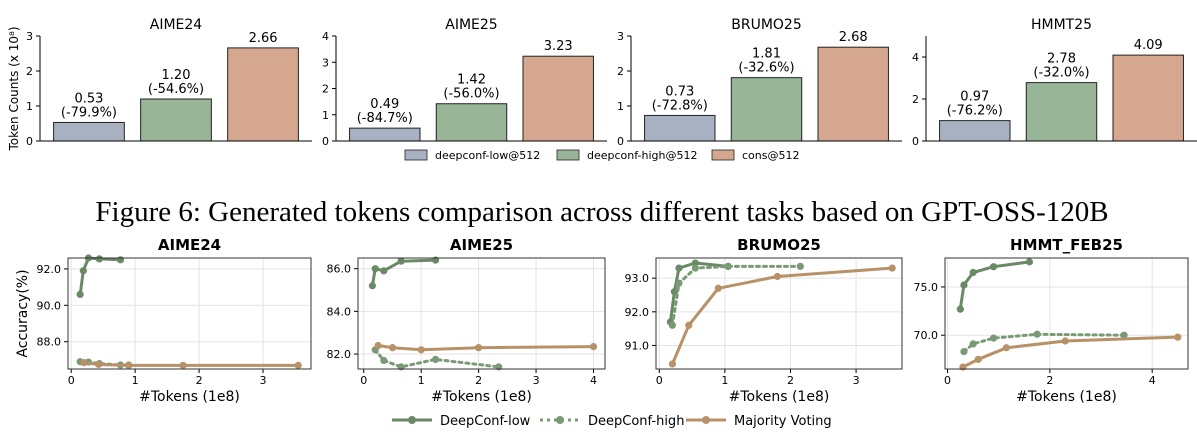  I want to click on line-xtick-label-aime25: 3, so click(536, 380).